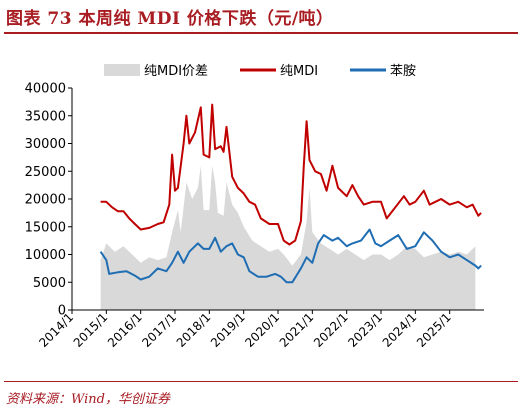  Describe the element at coordinates (91, 330) in the screenshot. I see `x-tick-label: 2015/1` at that location.